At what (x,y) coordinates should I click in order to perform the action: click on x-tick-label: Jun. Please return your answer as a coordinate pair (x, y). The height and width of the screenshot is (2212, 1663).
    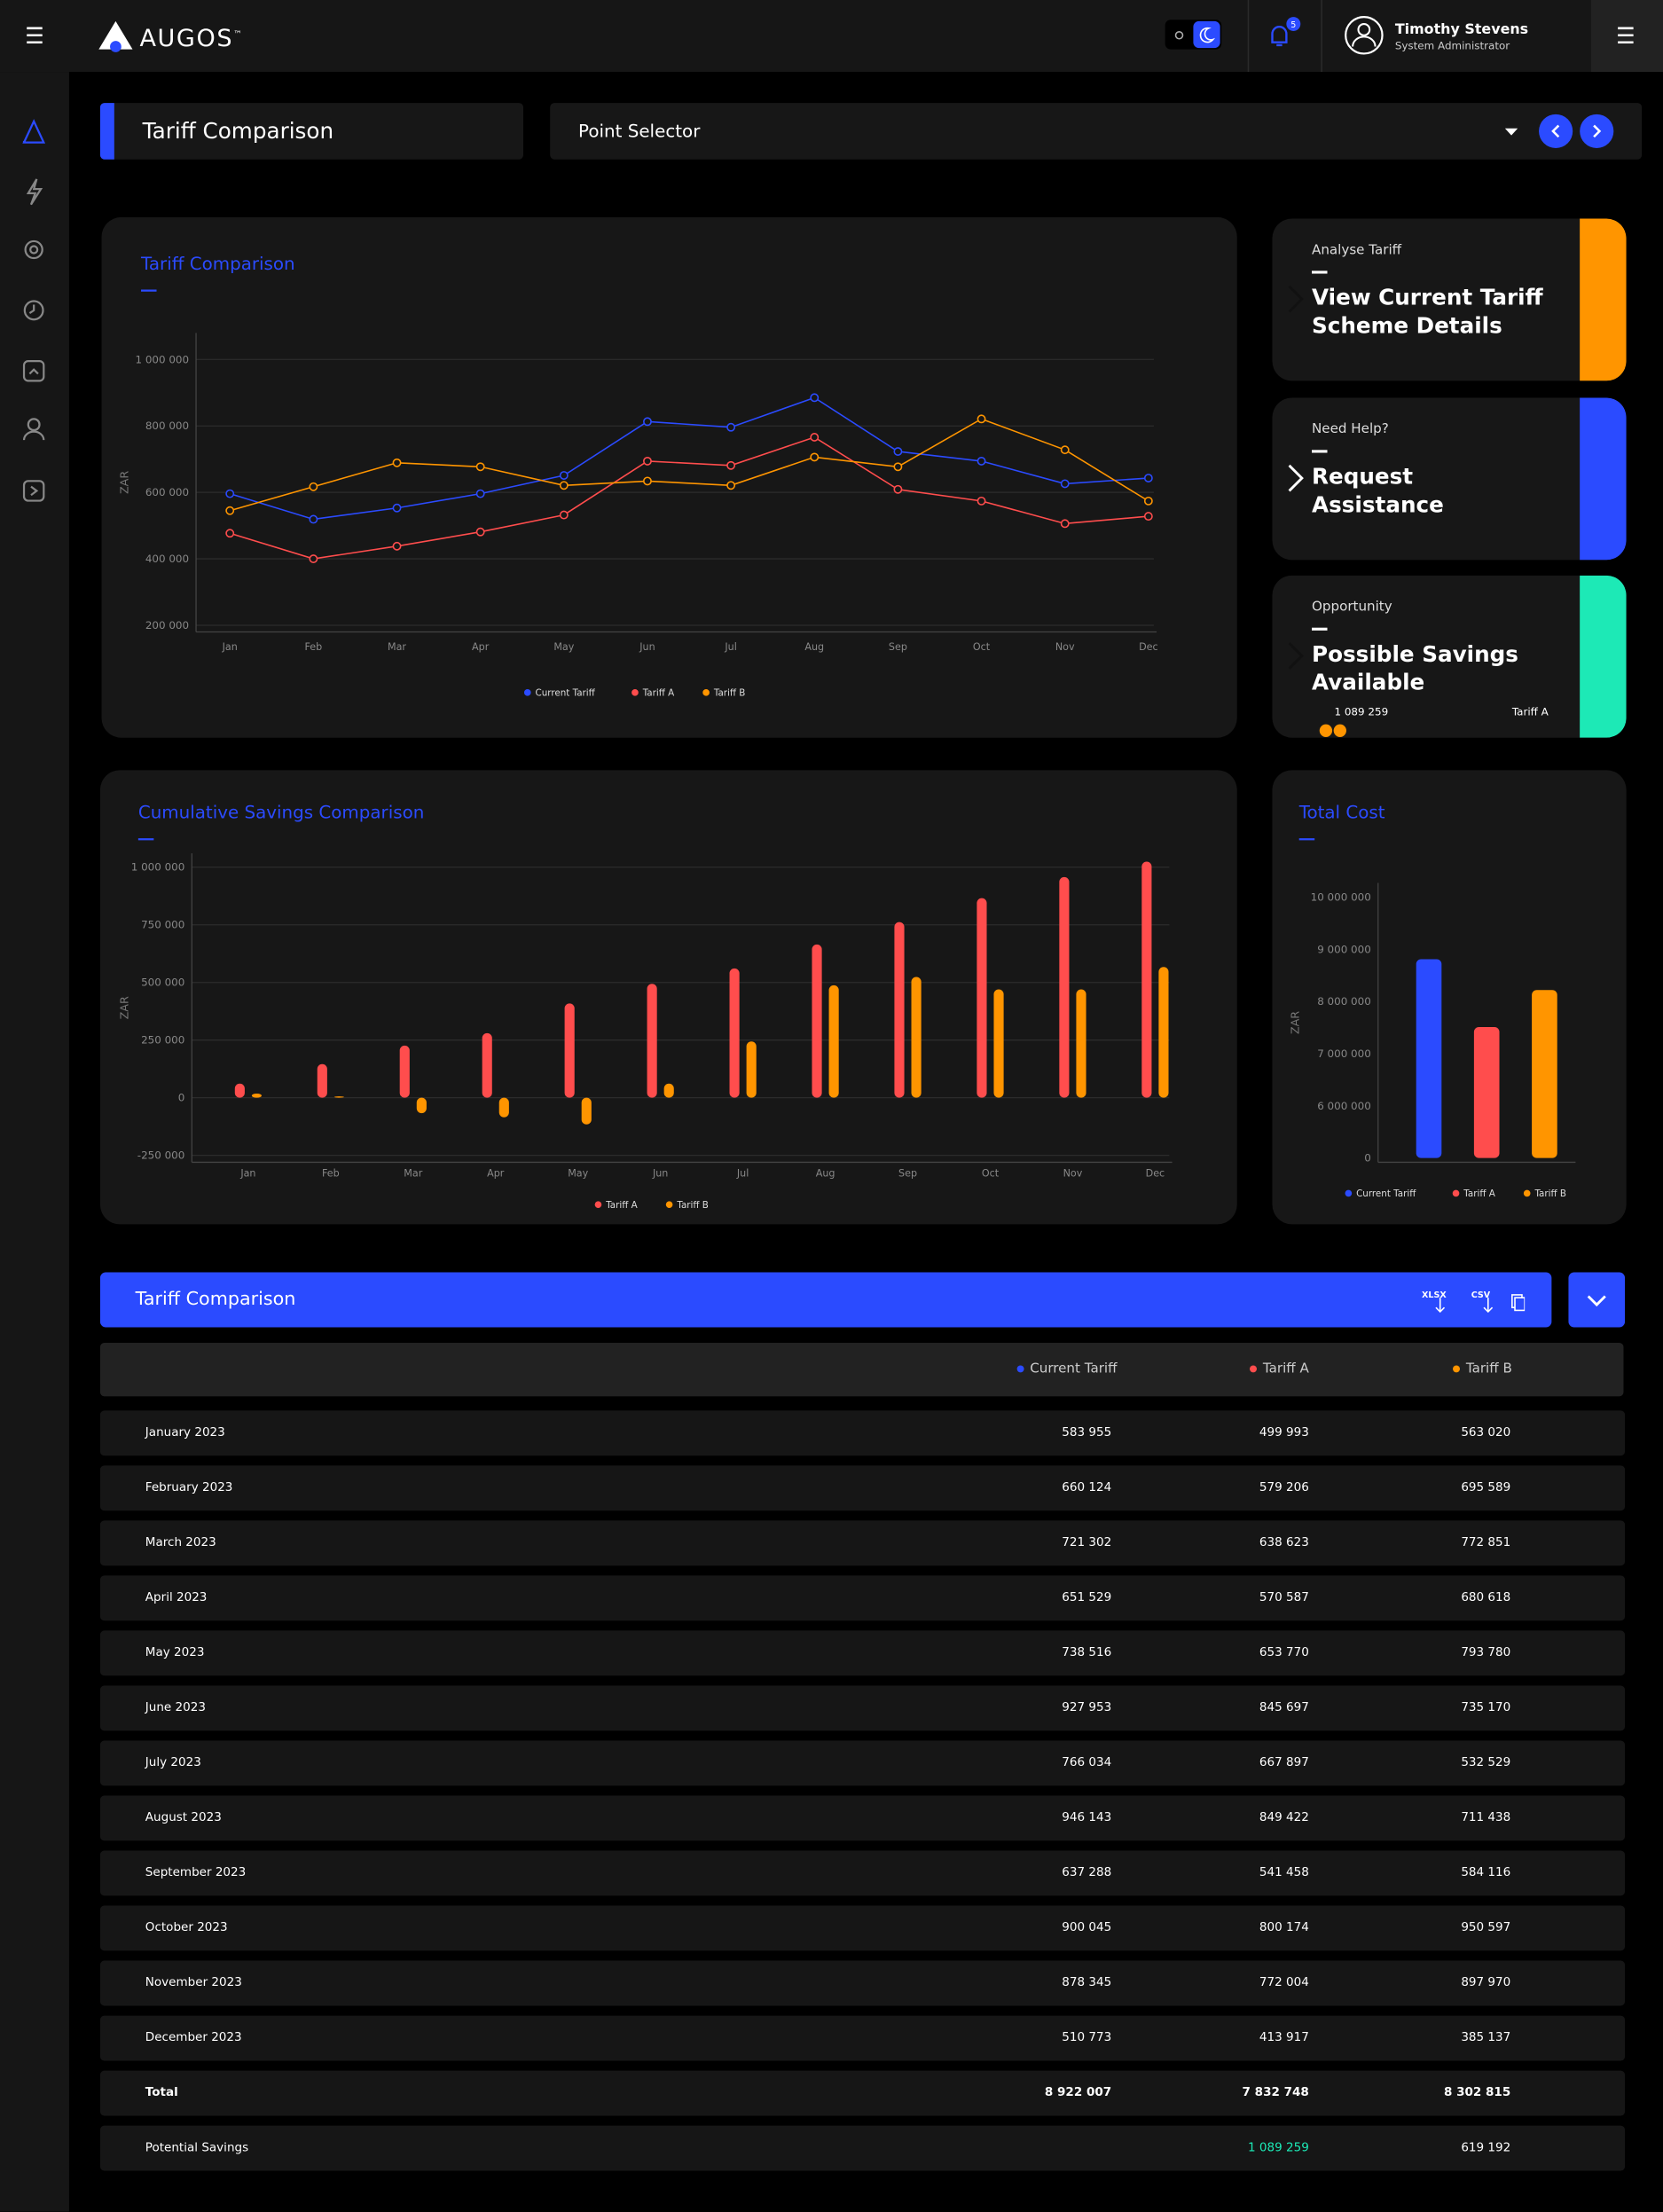
    Looking at the image, I should click on (660, 1173).